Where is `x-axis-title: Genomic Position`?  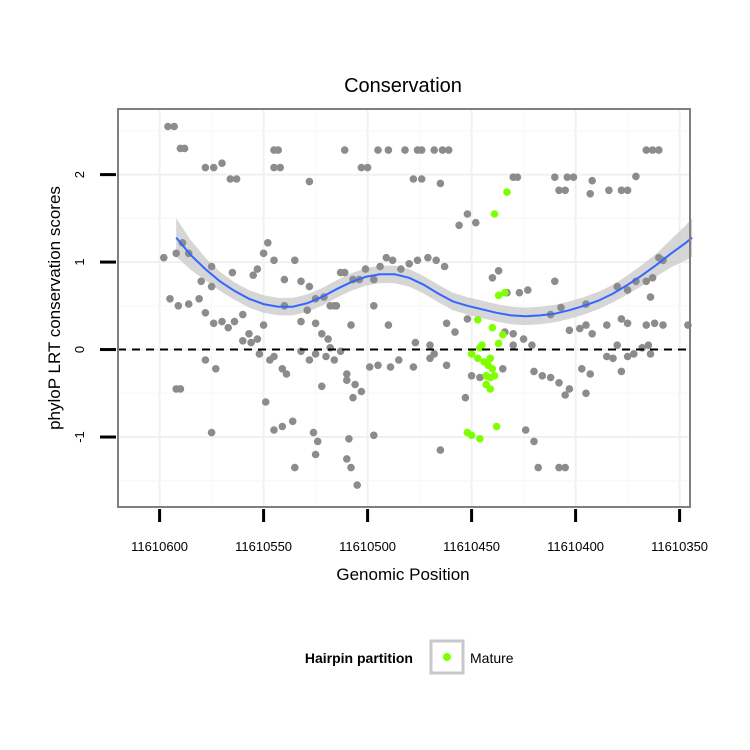 x-axis-title: Genomic Position is located at coordinates (402, 574).